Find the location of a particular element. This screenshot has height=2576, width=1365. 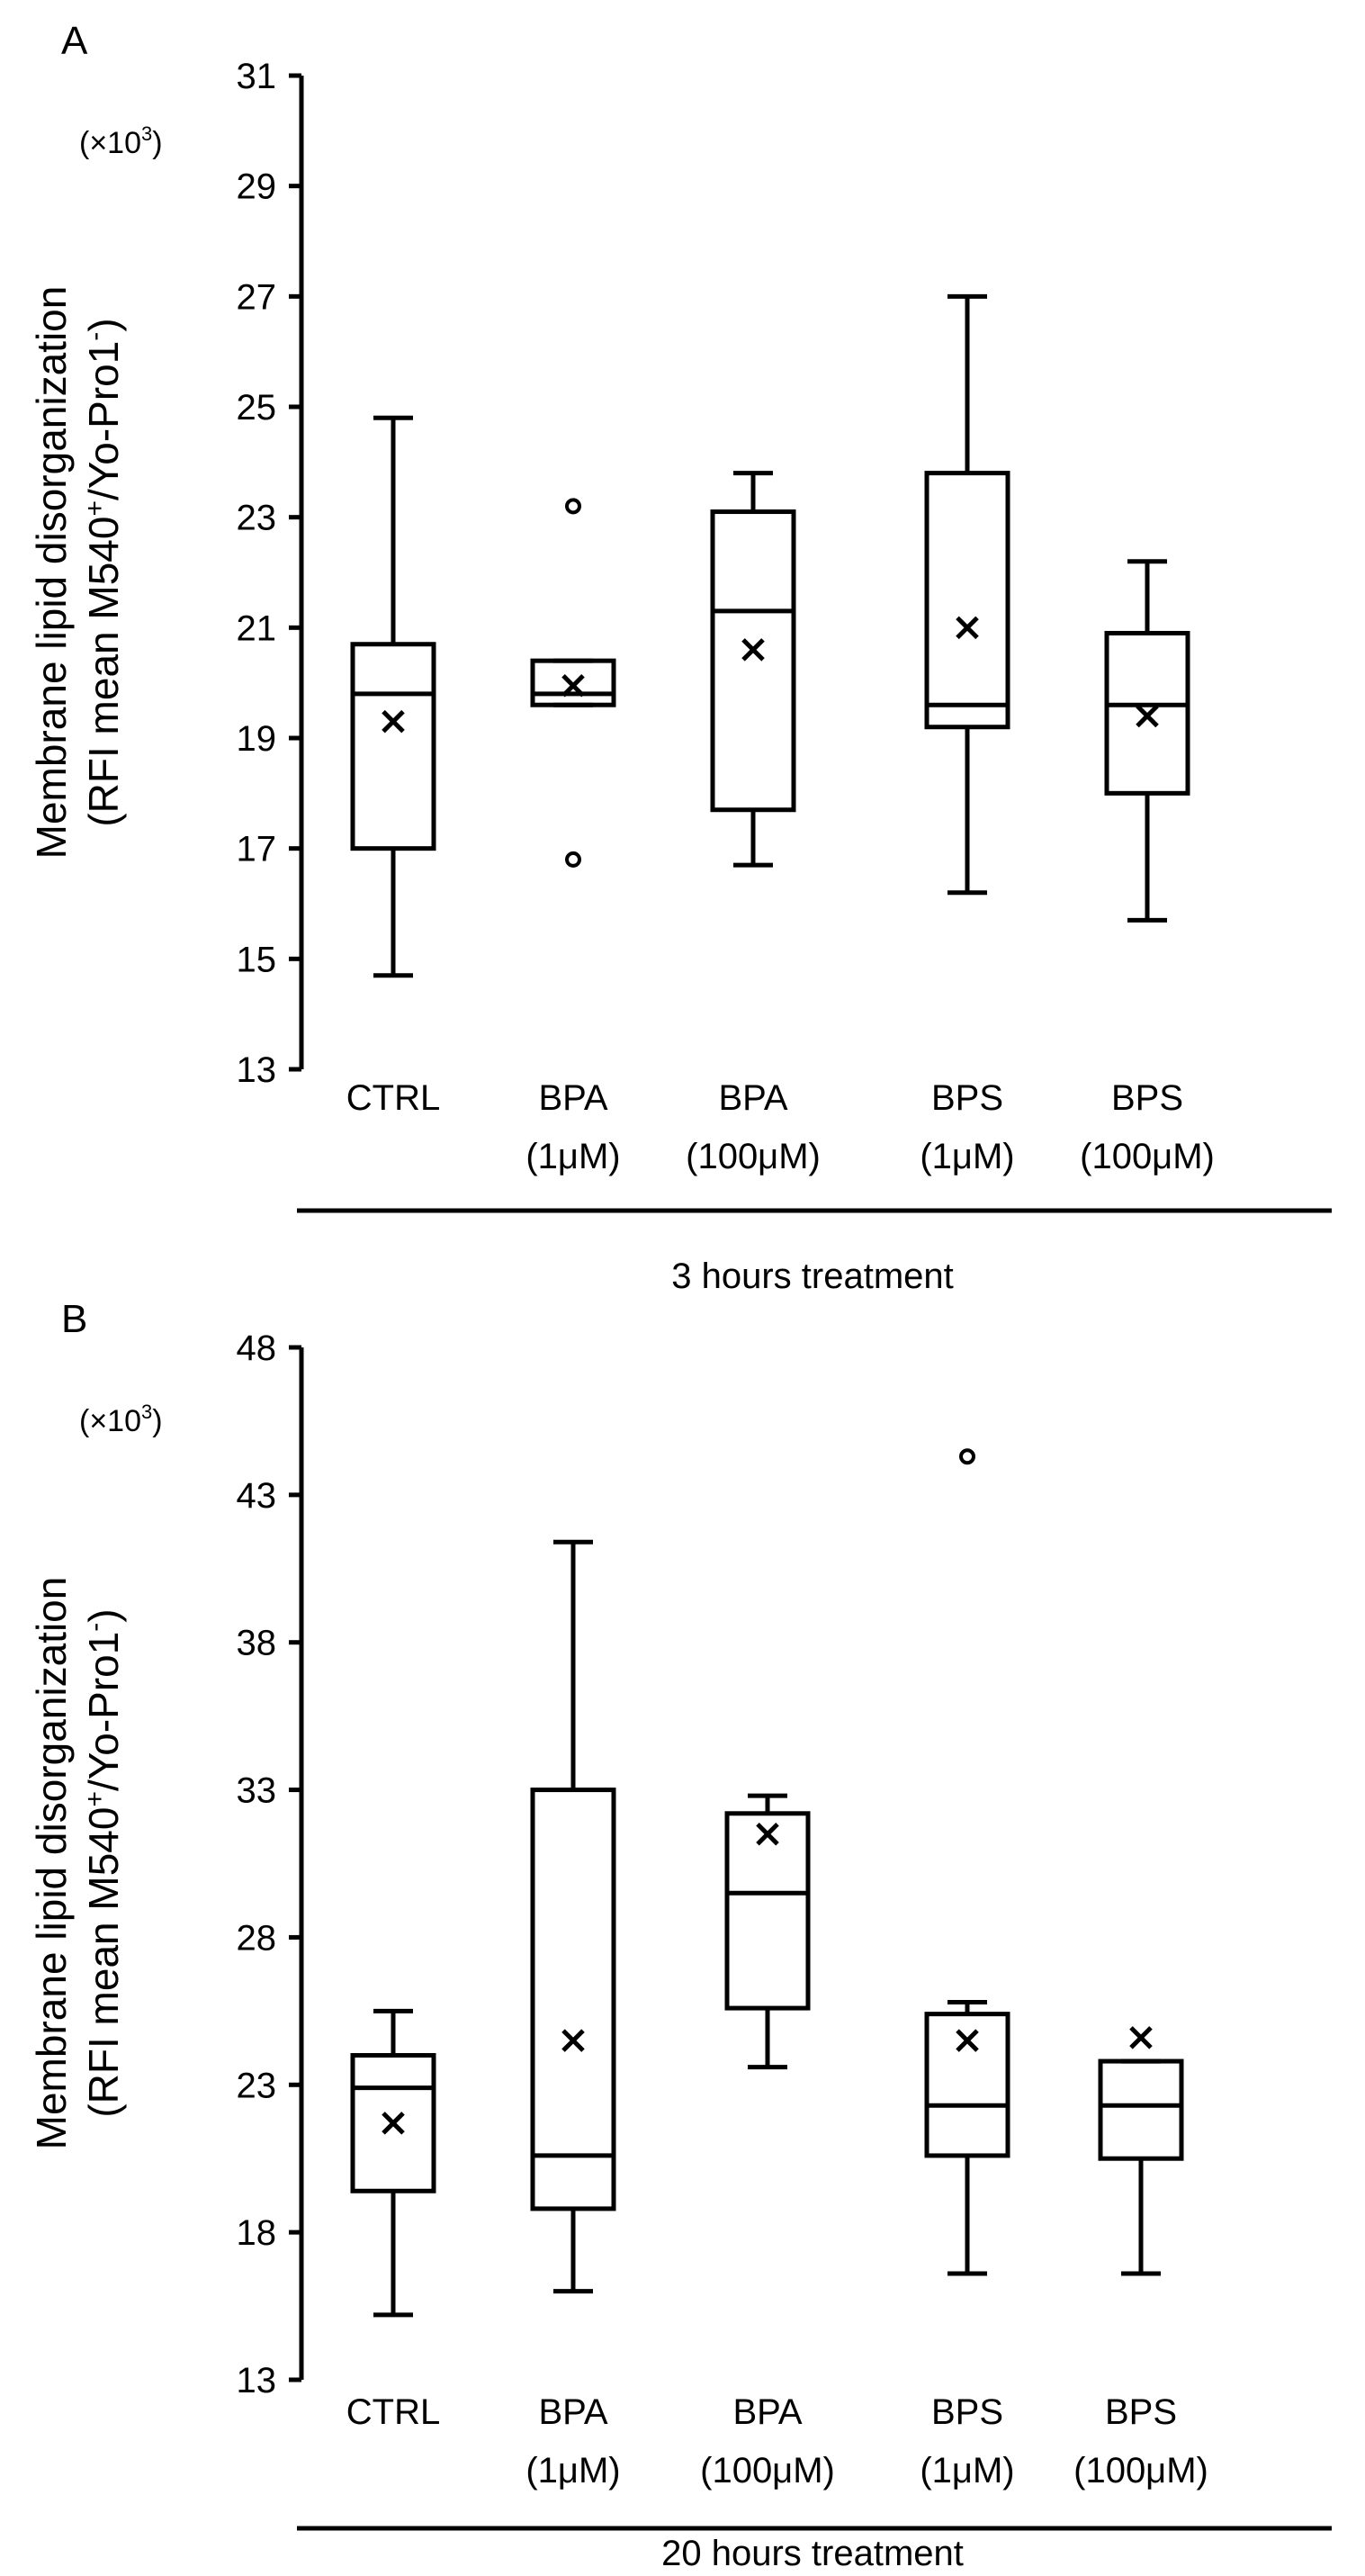

panel-letter: B is located at coordinates (74, 1319).